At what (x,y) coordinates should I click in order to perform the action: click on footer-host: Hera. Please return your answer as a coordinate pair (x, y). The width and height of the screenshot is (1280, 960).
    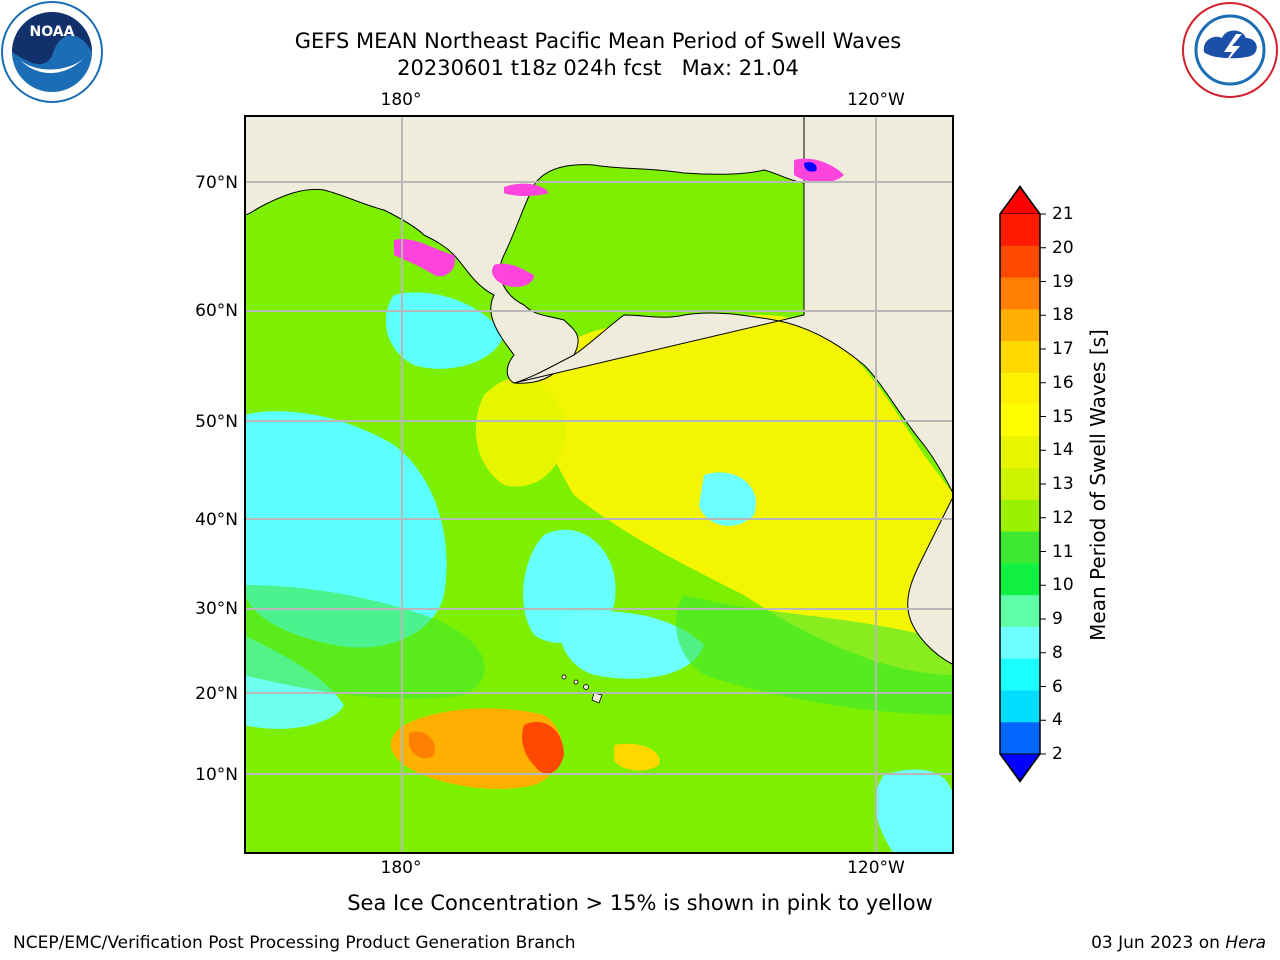
    Looking at the image, I should click on (1245, 943).